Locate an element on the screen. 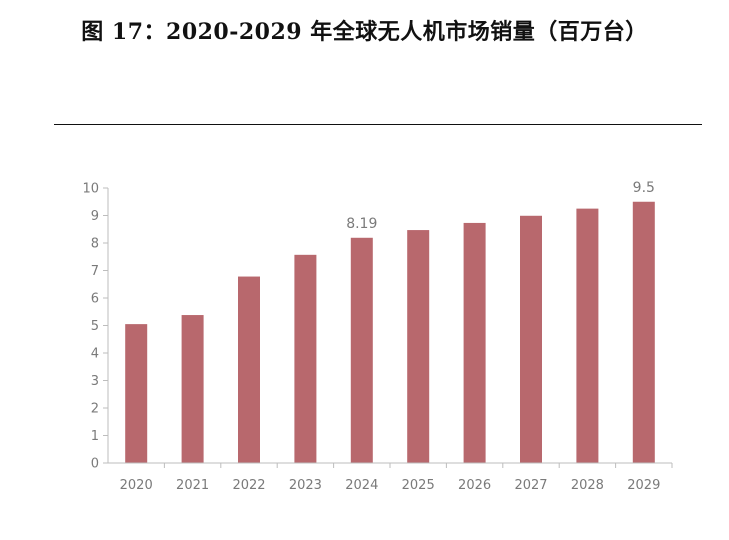  title-rule is located at coordinates (378, 124).